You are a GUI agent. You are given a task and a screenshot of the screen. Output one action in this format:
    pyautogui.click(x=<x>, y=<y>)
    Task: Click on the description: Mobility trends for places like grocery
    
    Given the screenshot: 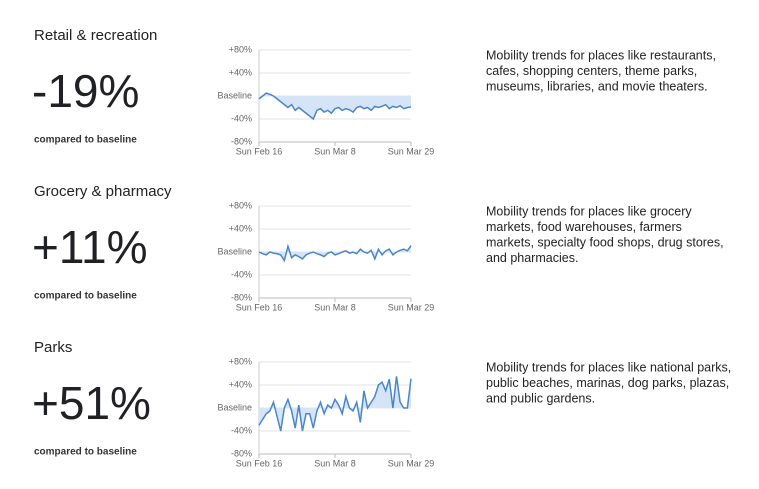 What is the action you would take?
    pyautogui.click(x=589, y=211)
    